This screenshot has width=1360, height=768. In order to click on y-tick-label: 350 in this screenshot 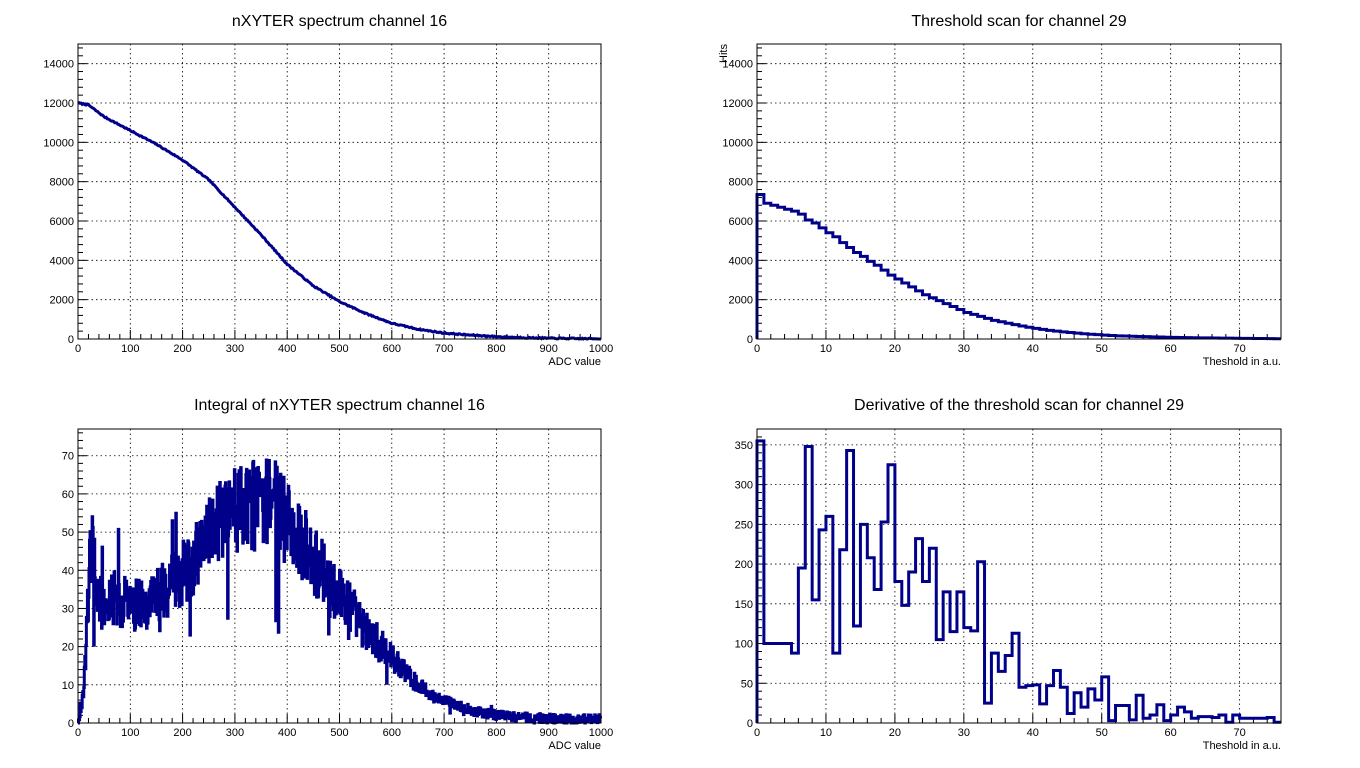, I will do `click(744, 446)`.